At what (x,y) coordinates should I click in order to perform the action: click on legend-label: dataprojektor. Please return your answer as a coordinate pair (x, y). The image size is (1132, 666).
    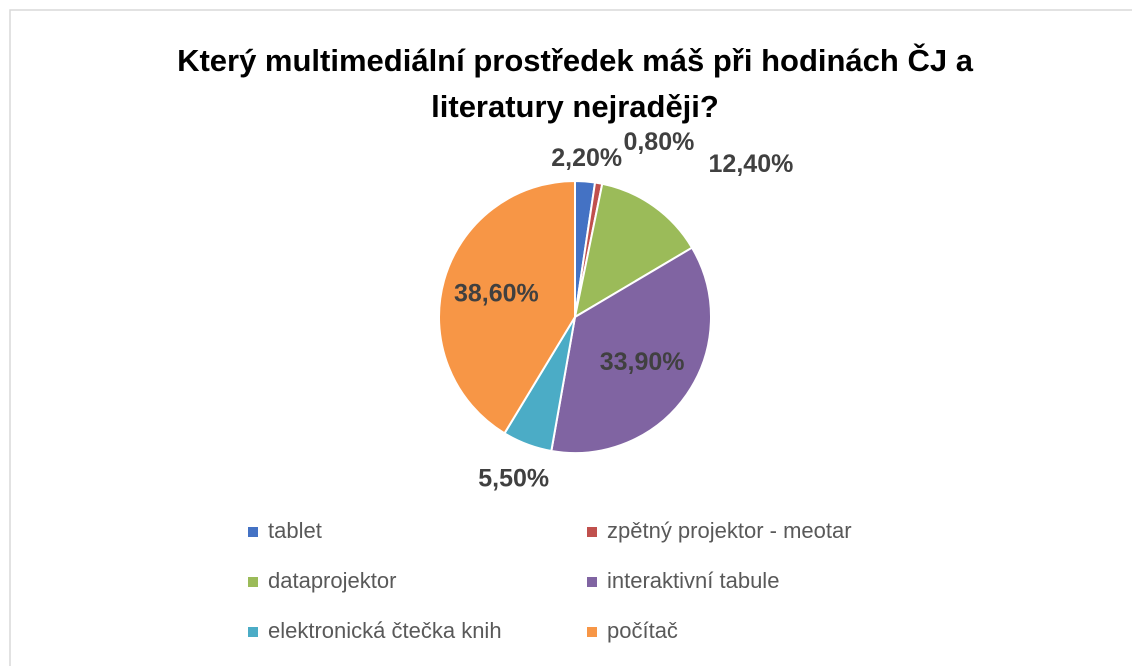
    Looking at the image, I should click on (332, 580).